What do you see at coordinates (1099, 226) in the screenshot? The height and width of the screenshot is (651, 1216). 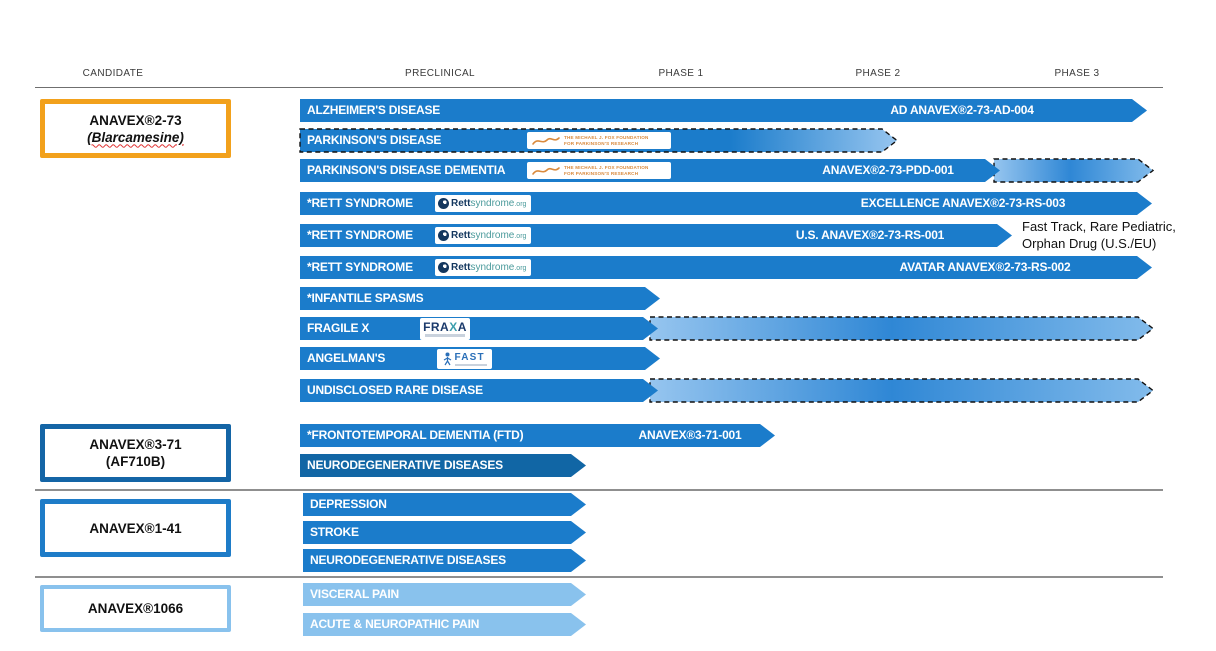 I see `designations-note-line: Fast Track, Rare Pediatric,` at bounding box center [1099, 226].